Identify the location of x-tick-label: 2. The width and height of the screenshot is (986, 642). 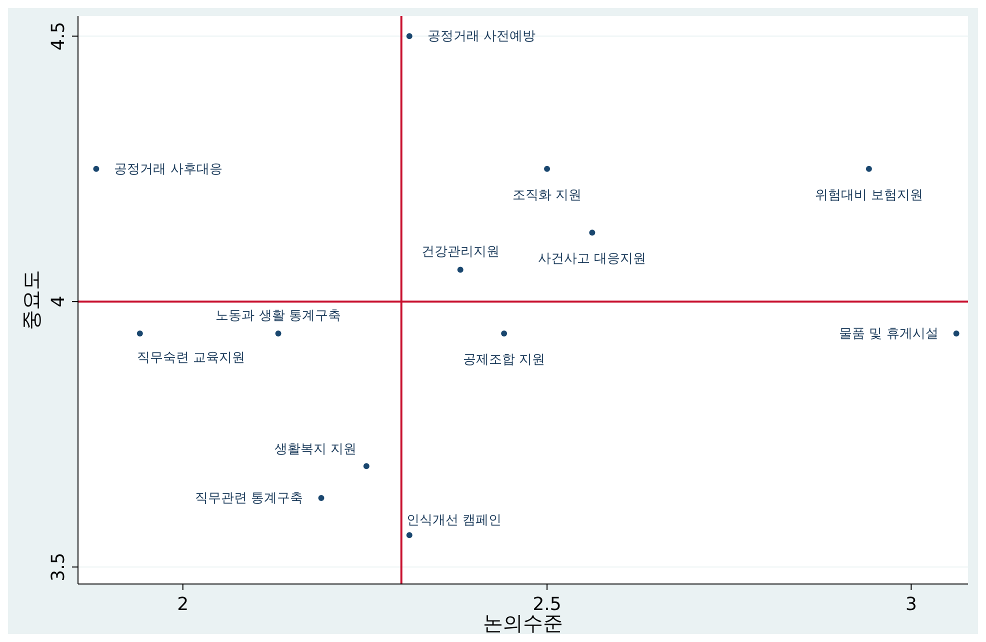
(183, 604).